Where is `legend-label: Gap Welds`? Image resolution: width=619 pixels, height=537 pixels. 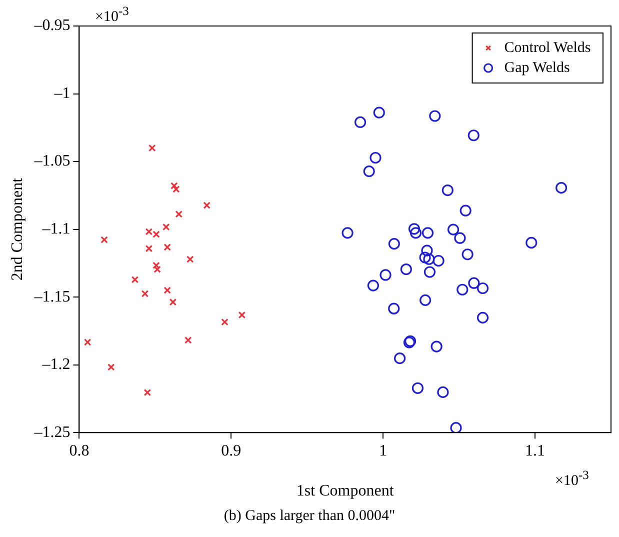 legend-label: Gap Welds is located at coordinates (537, 68).